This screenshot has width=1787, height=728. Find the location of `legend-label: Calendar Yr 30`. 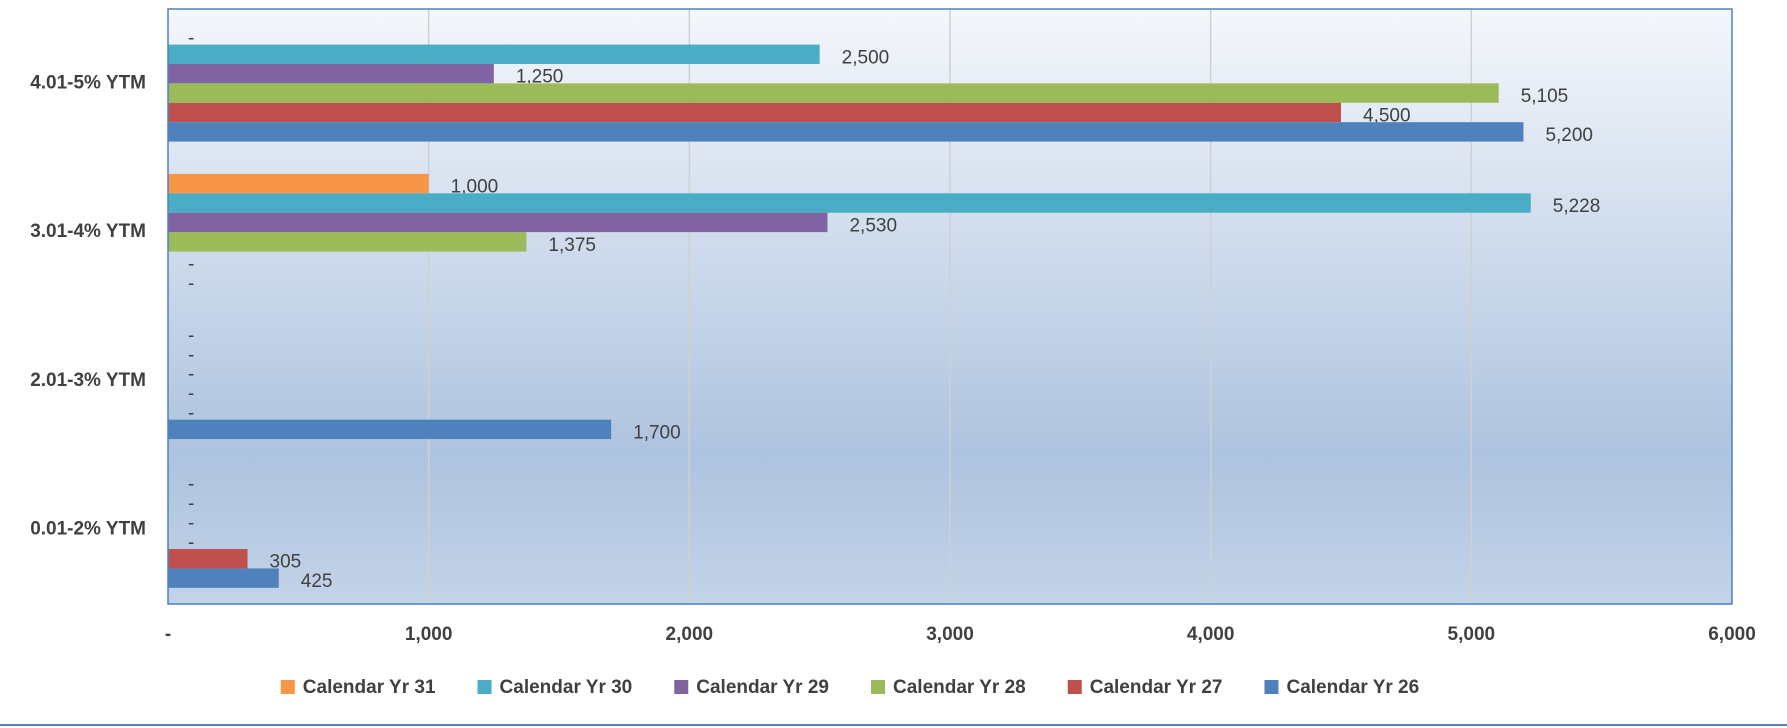

legend-label: Calendar Yr 30 is located at coordinates (566, 687).